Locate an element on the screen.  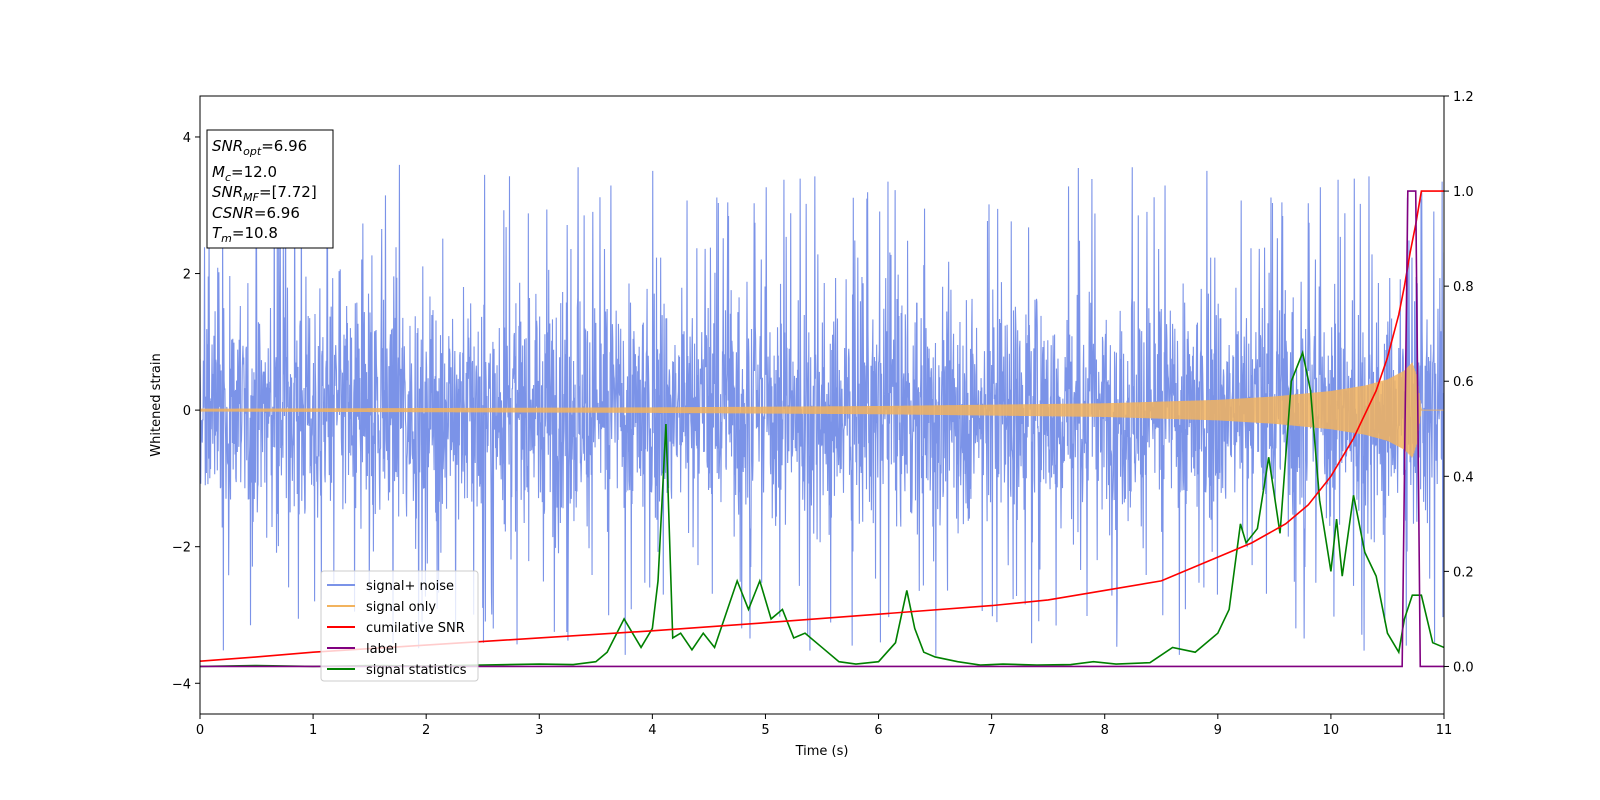
y2-tick-label: 0.4 is located at coordinates (1463, 477).